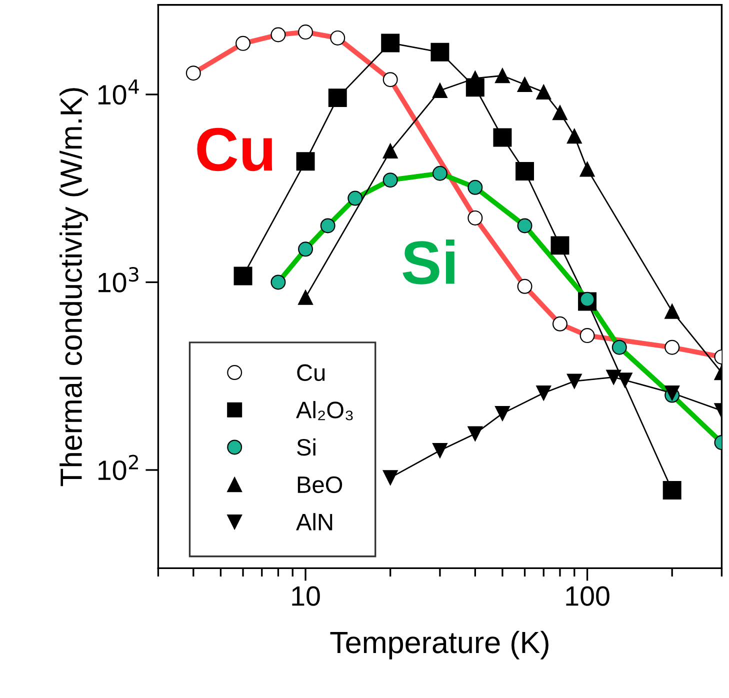 Image resolution: width=729 pixels, height=698 pixels. Describe the element at coordinates (118, 279) in the screenshot. I see `y-tick-label: 10$^{3}$` at that location.